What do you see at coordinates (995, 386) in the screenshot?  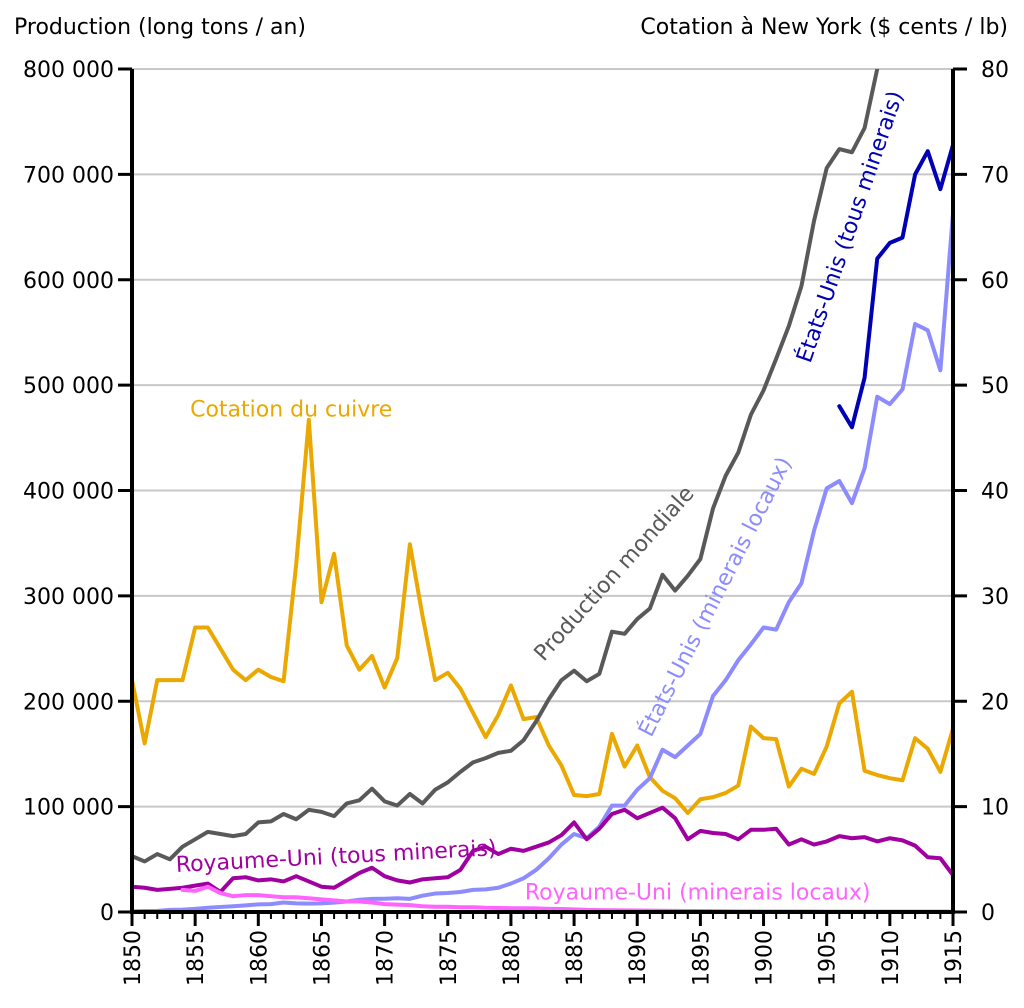 I see `right-tick-label: 50` at bounding box center [995, 386].